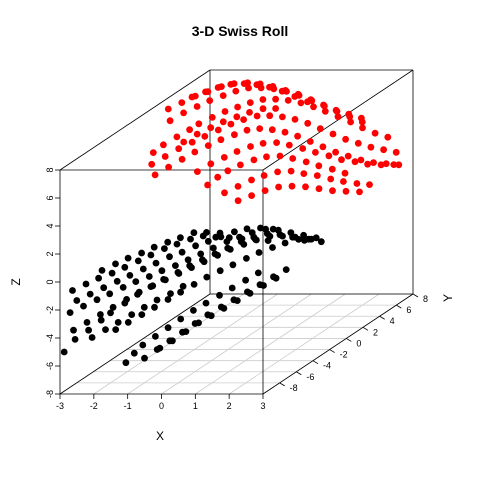 Image resolution: width=480 pixels, height=480 pixels. What do you see at coordinates (50, 197) in the screenshot?
I see `z-tick-label: 6` at bounding box center [50, 197].